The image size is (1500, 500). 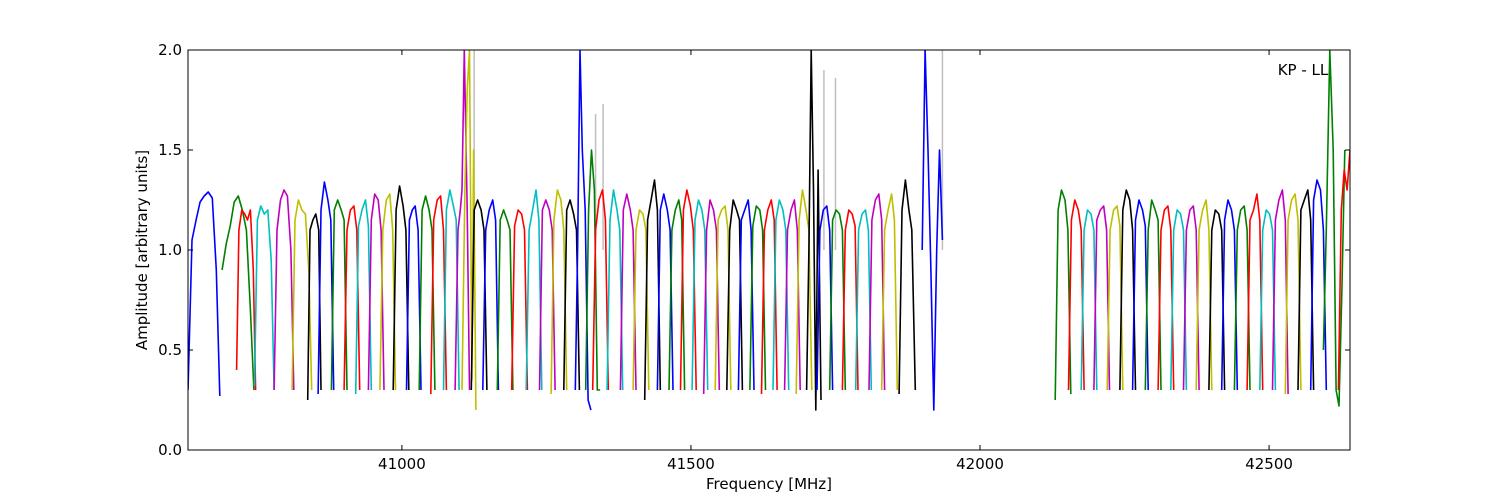 What do you see at coordinates (142, 250) in the screenshot?
I see `y-axis-label: Amplitude [arbitrary units]` at bounding box center [142, 250].